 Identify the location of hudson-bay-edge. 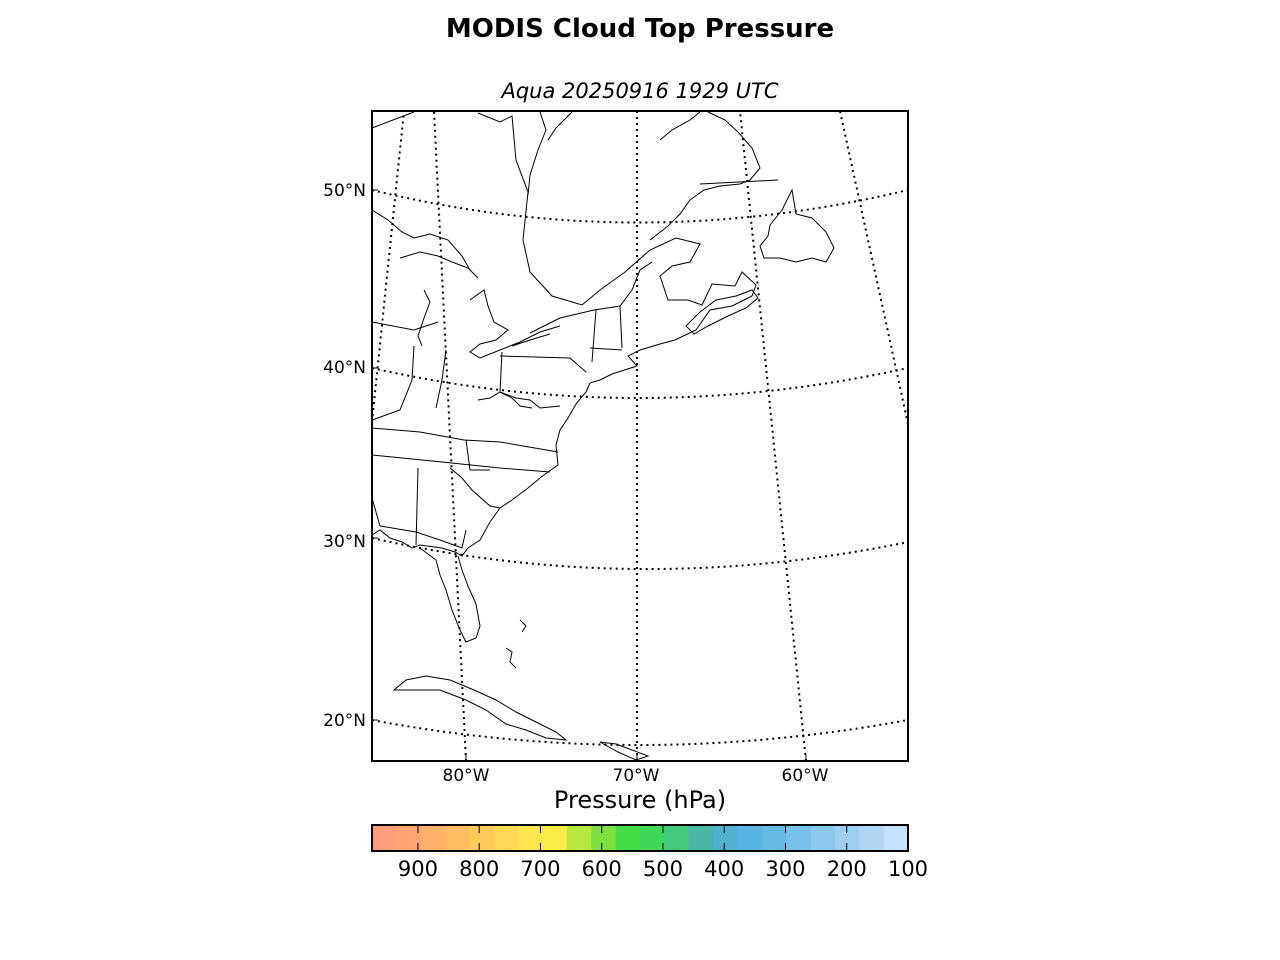
(421, 240).